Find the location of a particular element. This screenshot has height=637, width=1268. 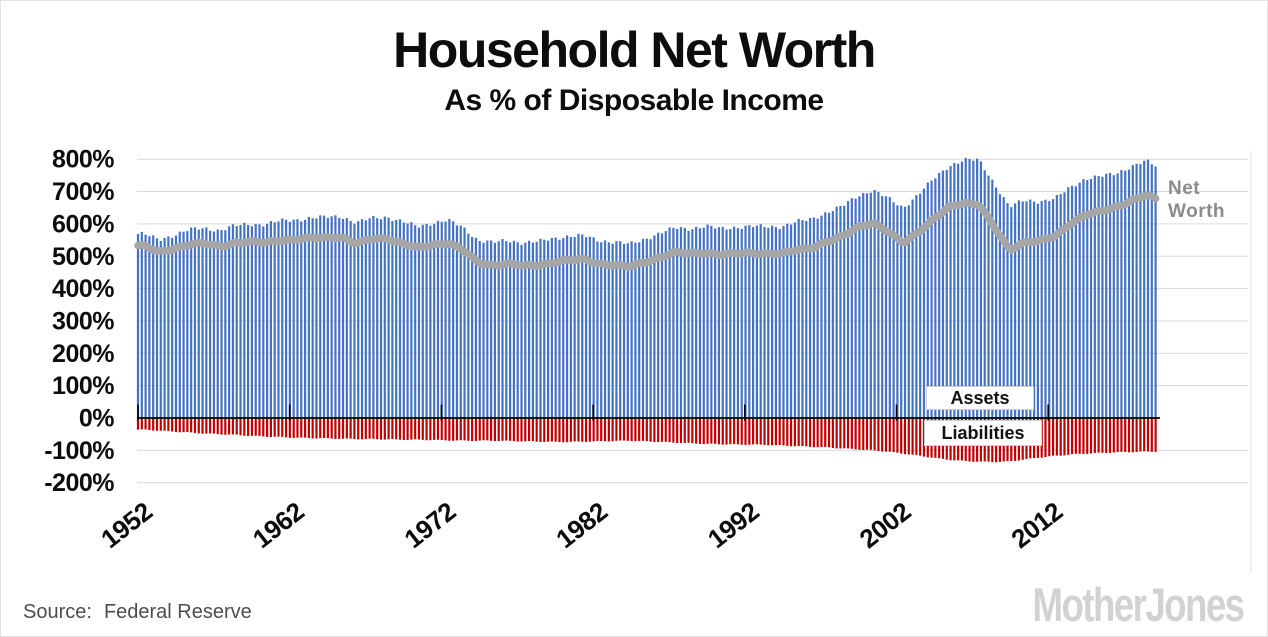

source-attribution: Source: Federal Reserve is located at coordinates (137, 612).